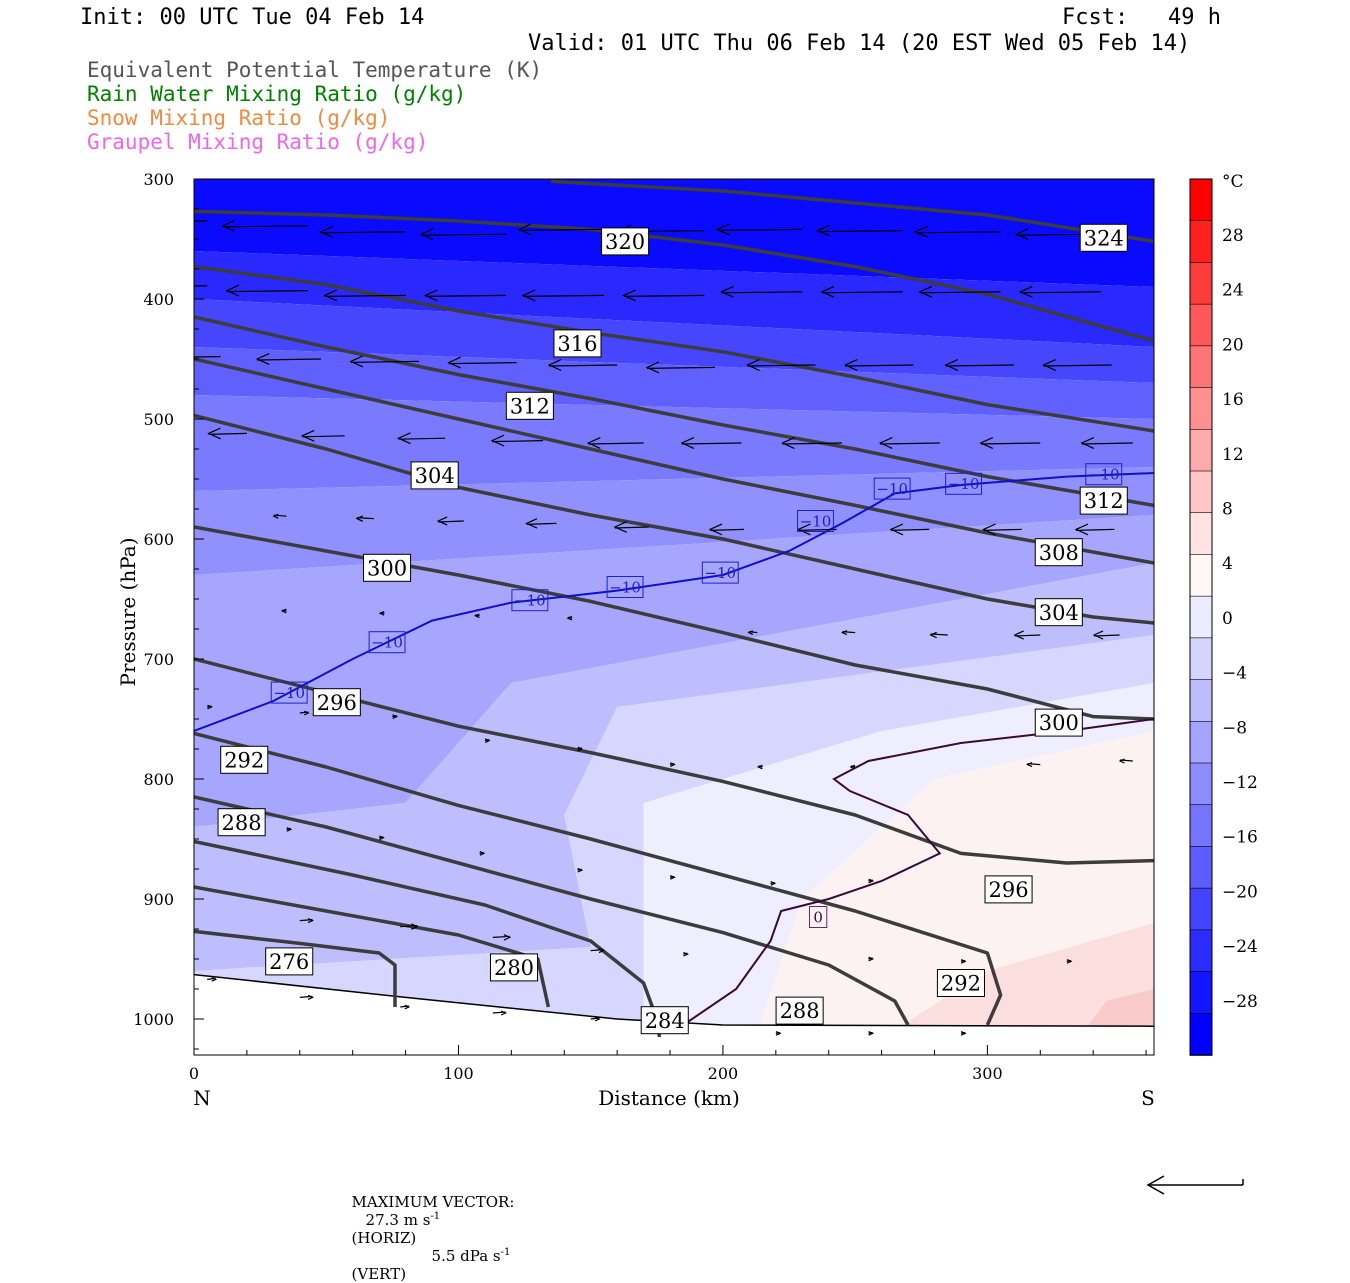 The height and width of the screenshot is (1283, 1350). What do you see at coordinates (315, 70) in the screenshot?
I see `legend-theta-e: Equivalent Potential Temperature (K)` at bounding box center [315, 70].